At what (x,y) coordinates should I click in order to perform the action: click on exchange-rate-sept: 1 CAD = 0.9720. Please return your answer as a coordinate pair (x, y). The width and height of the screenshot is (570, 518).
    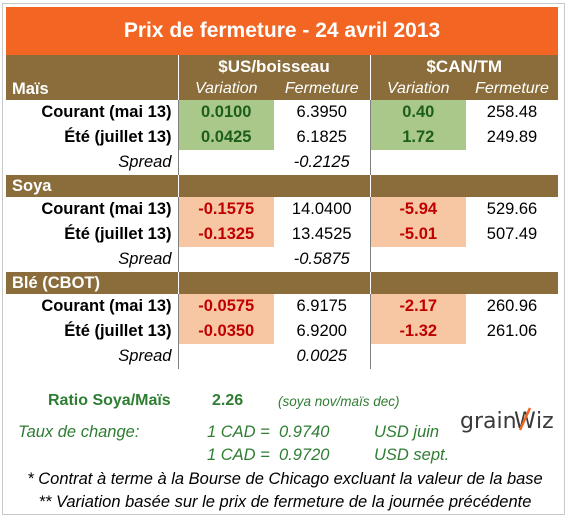
    Looking at the image, I should click on (268, 455).